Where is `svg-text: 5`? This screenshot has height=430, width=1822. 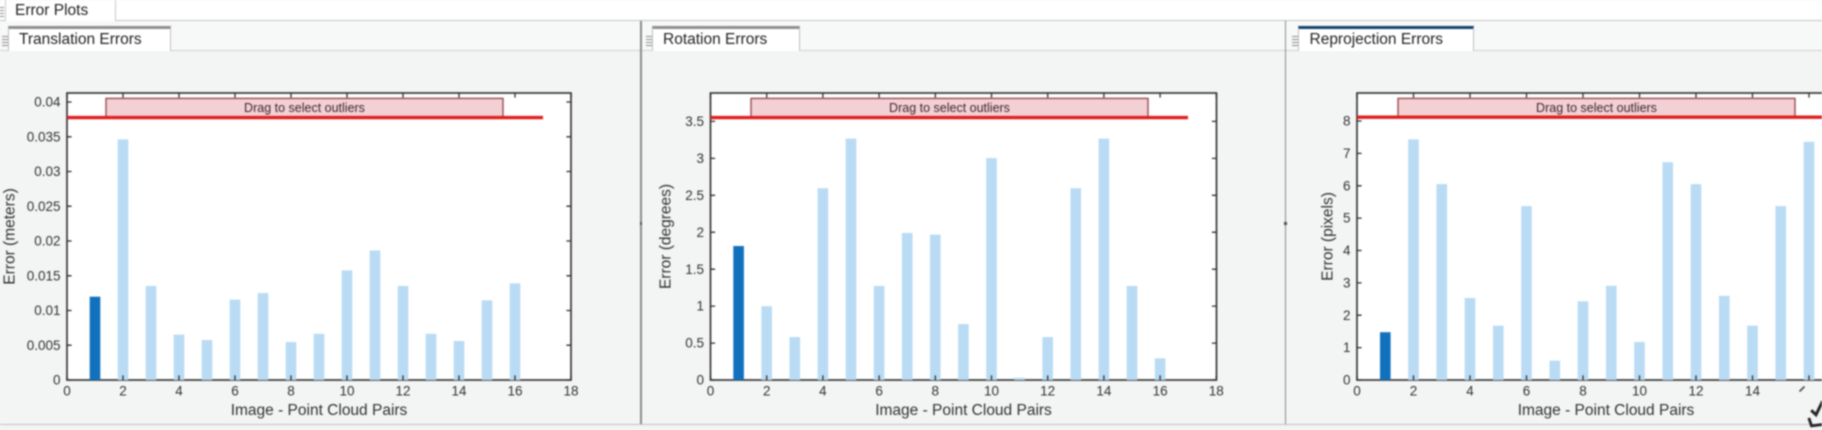
svg-text: 5 is located at coordinates (1347, 218).